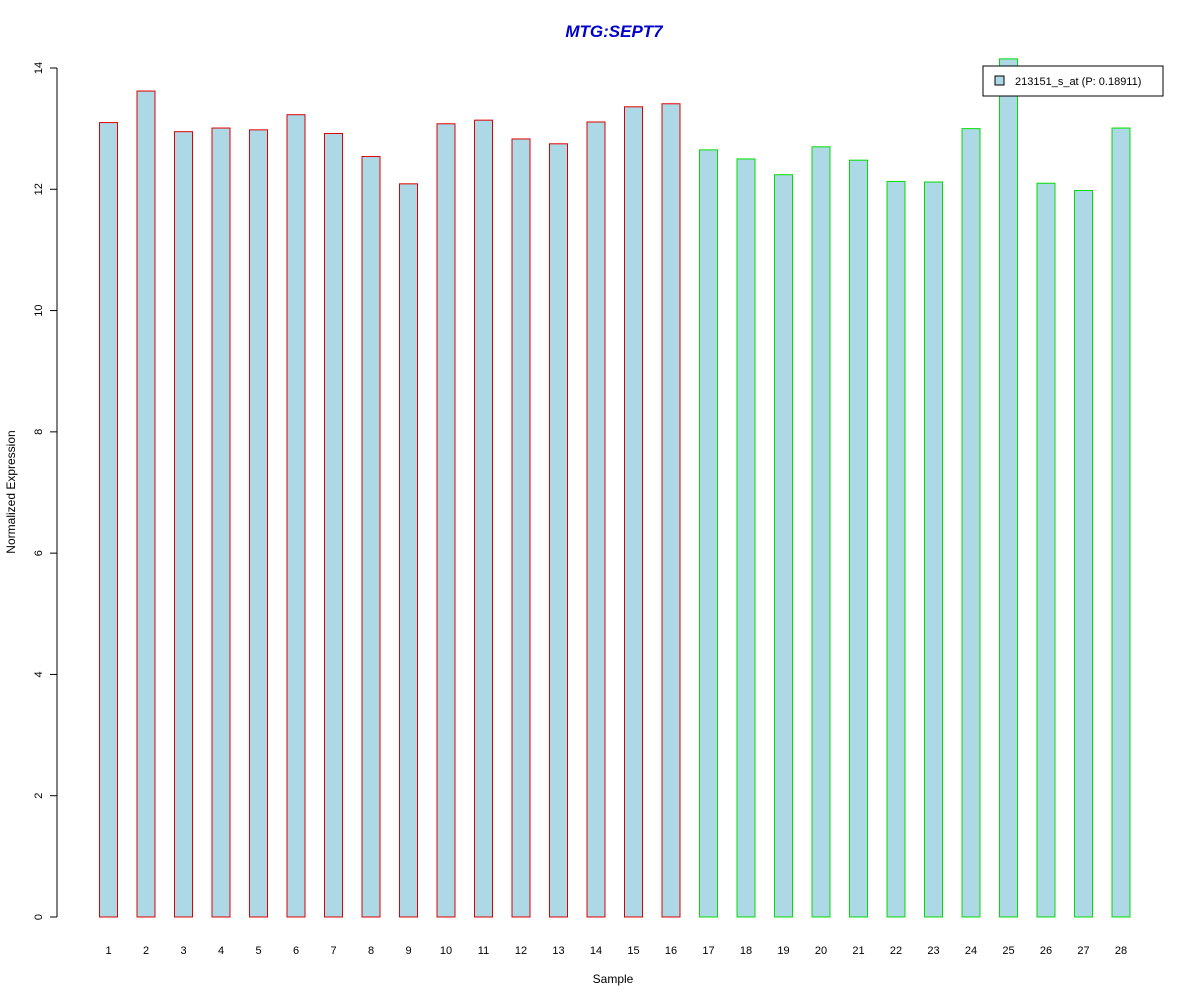  Describe the element at coordinates (221, 951) in the screenshot. I see `x-tick-label: 4` at that location.